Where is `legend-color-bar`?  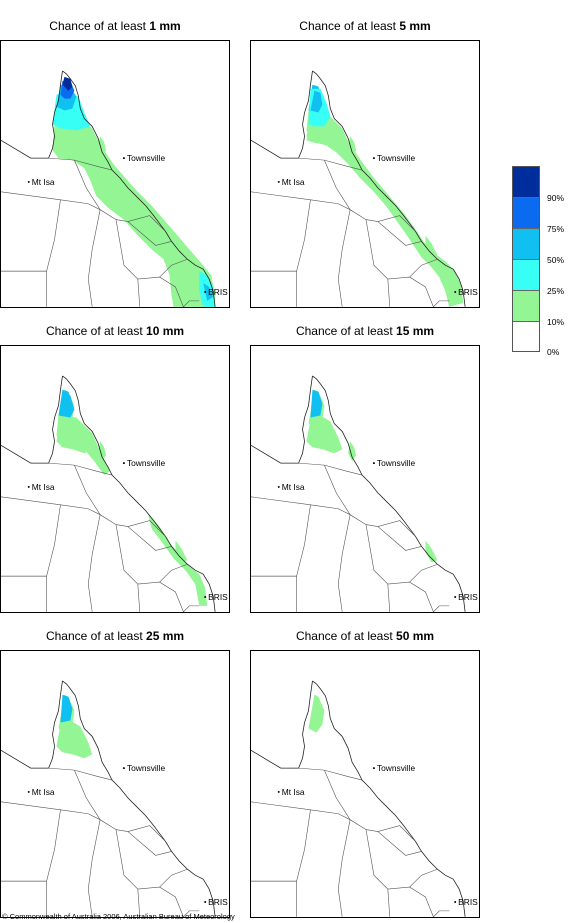
legend-color-bar is located at coordinates (526, 259).